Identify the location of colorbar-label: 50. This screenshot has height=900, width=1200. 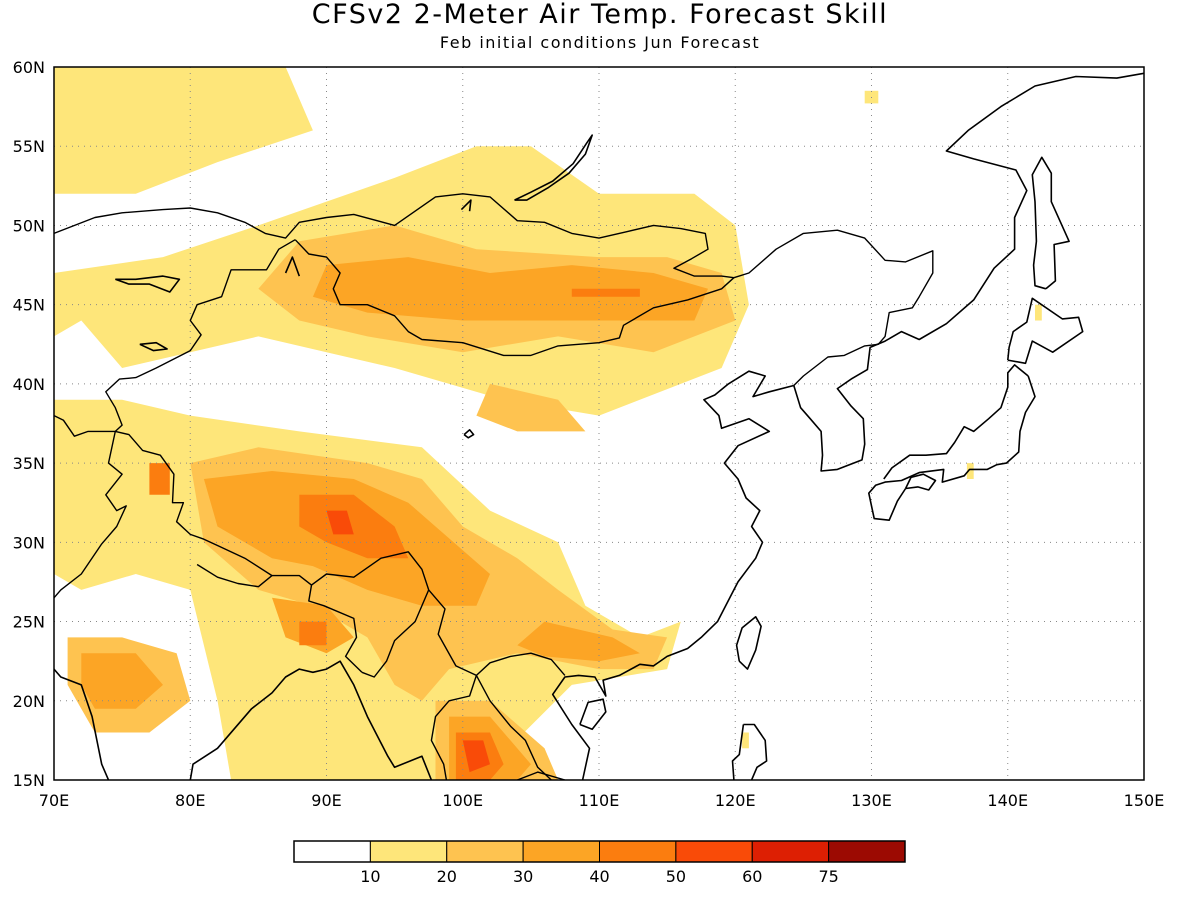
(676, 876).